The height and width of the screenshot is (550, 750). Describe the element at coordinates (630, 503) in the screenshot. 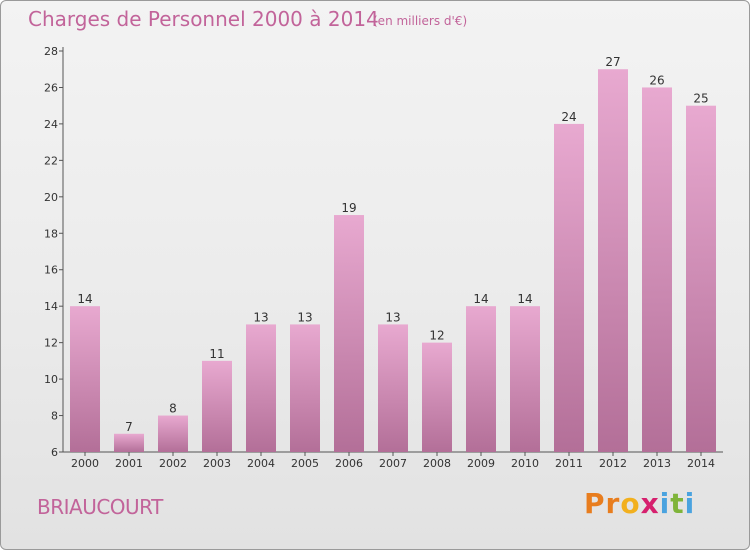

I see `logo-letter: o` at that location.